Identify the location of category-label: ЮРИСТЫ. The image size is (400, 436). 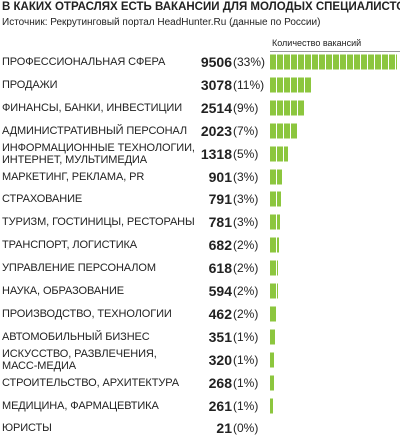
(27, 428).